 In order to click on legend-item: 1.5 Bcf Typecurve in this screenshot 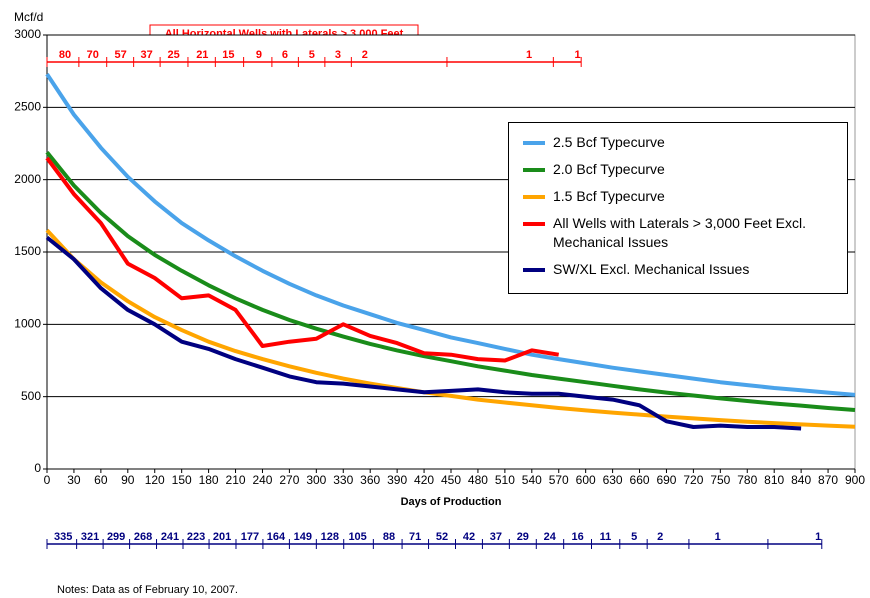, I will do `click(678, 196)`.